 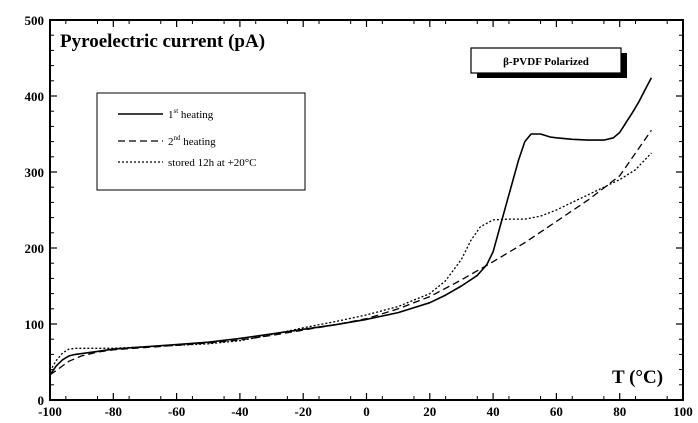 What do you see at coordinates (162, 41) in the screenshot?
I see `chart-title: Pyroelectric current (pA)` at bounding box center [162, 41].